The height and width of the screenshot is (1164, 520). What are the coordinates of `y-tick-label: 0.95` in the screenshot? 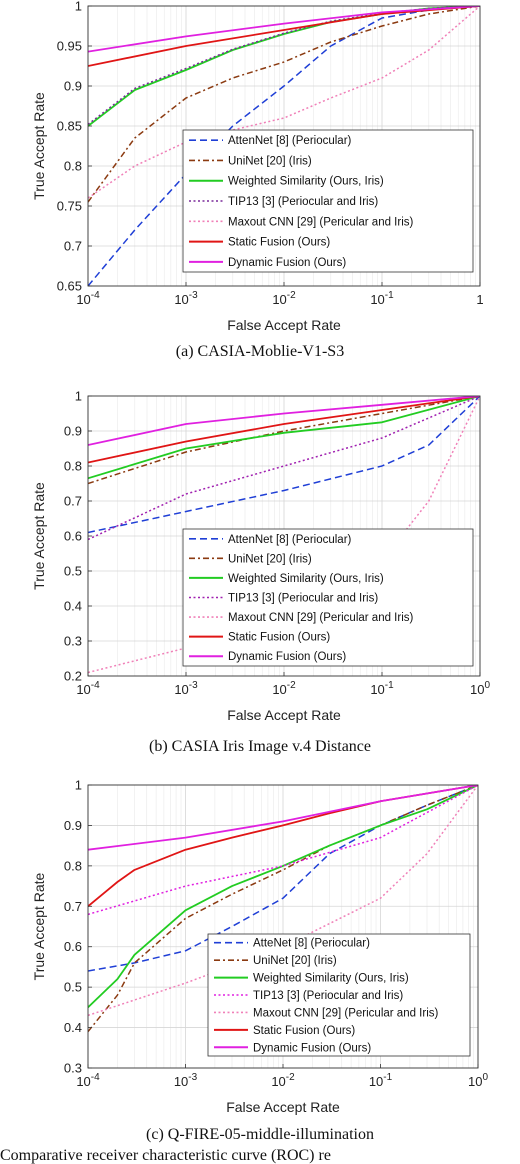 It's located at (69, 46).